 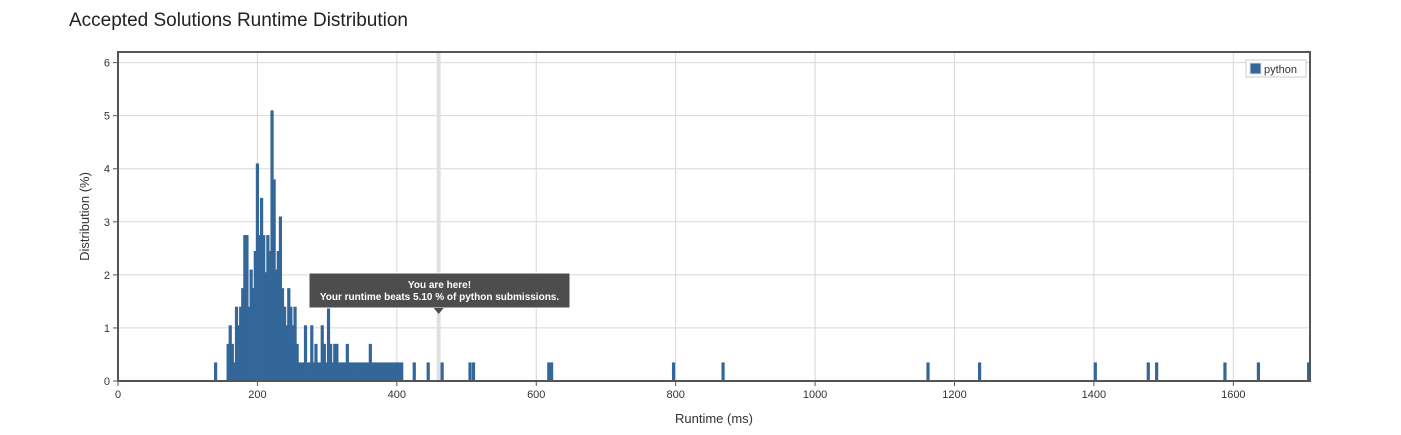 What do you see at coordinates (84, 216) in the screenshot?
I see `y-axis-label: Distribution (%)` at bounding box center [84, 216].